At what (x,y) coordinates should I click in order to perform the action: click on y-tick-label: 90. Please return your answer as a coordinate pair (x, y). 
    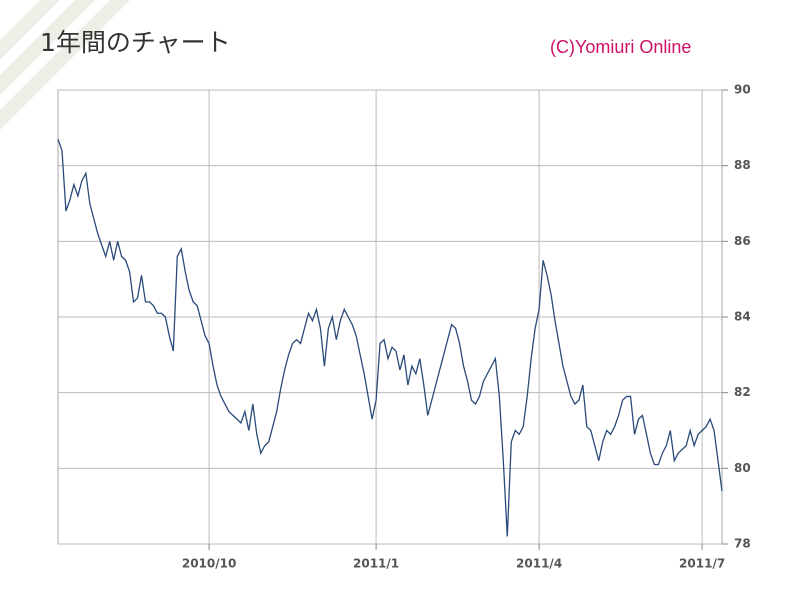
    Looking at the image, I should click on (742, 90).